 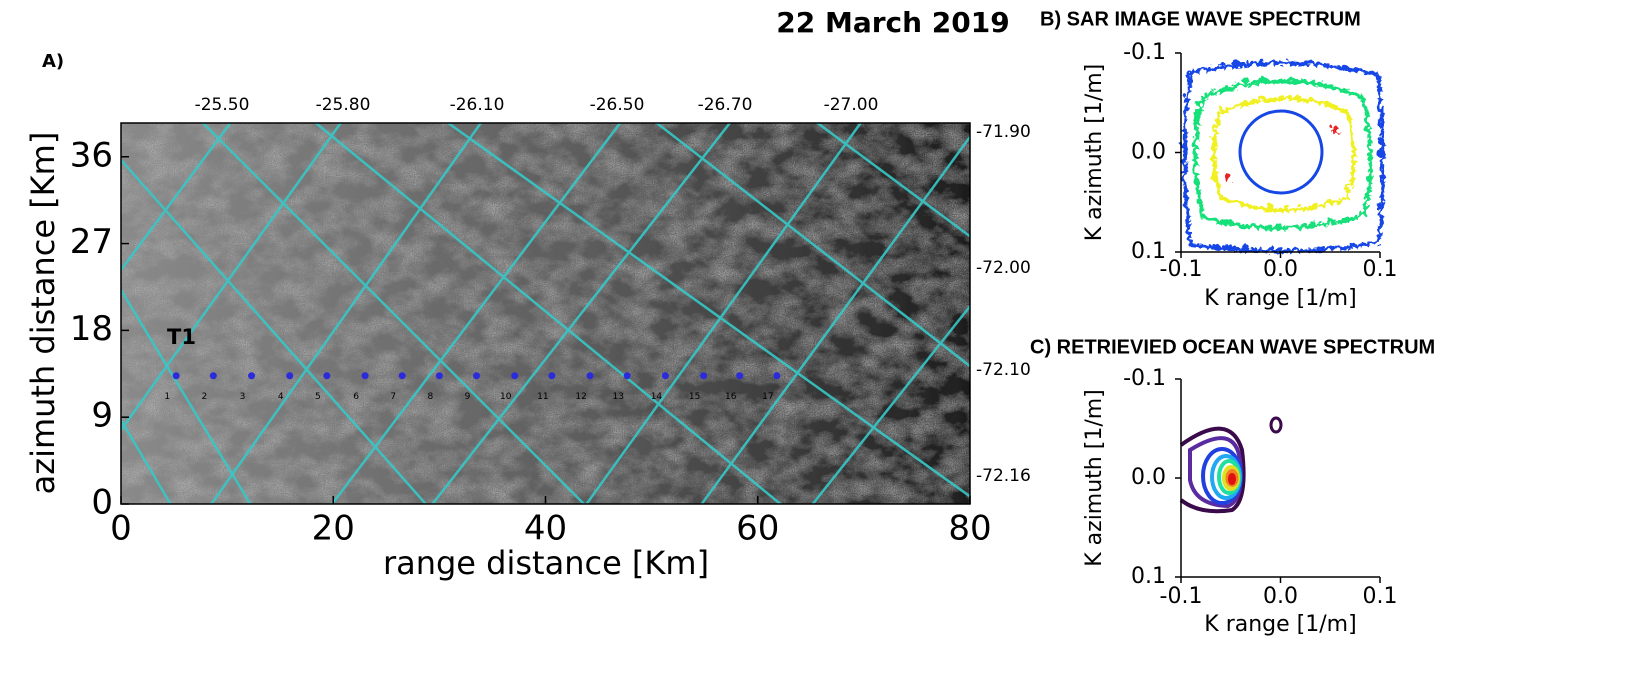 I want to click on center-mask, so click(x=1281, y=152).